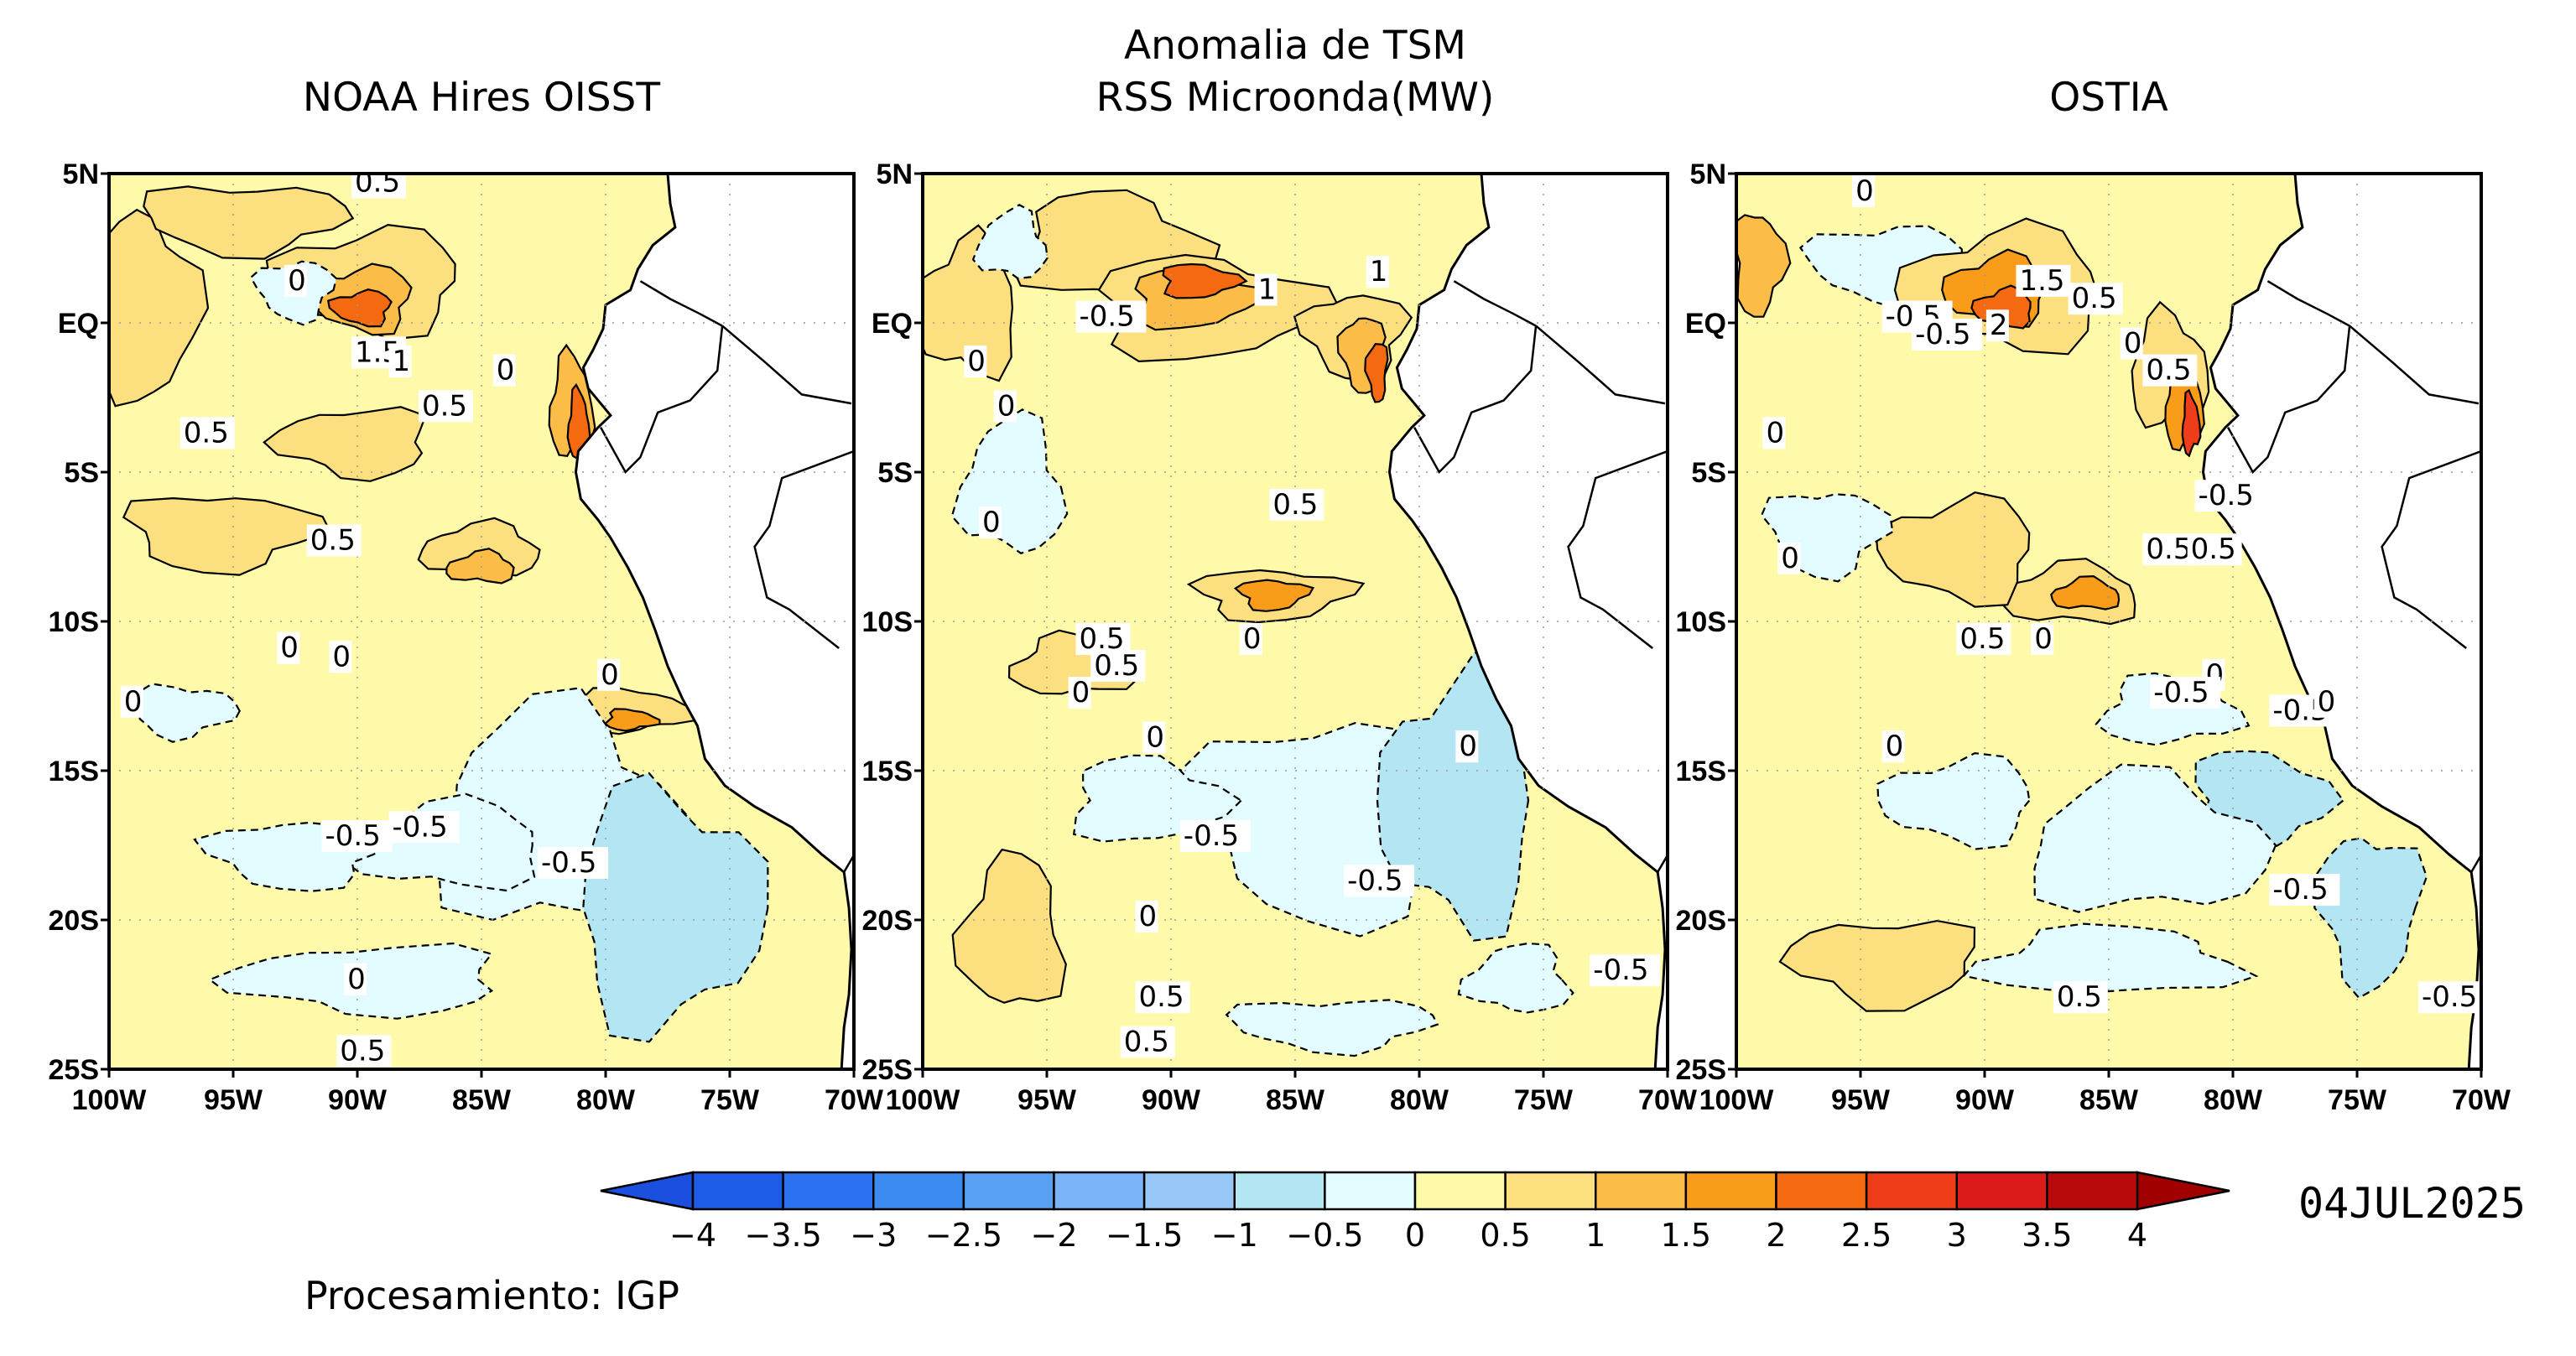 The width and height of the screenshot is (2576, 1356). I want to click on contour-label: 1.5, so click(2041, 281).